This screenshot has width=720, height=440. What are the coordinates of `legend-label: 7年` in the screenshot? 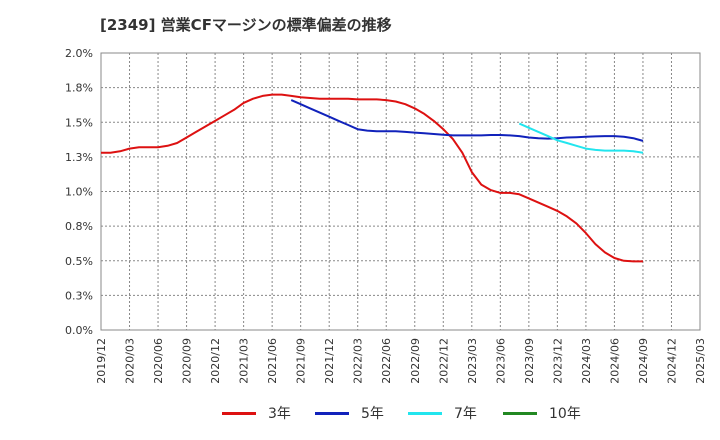 It's located at (465, 414).